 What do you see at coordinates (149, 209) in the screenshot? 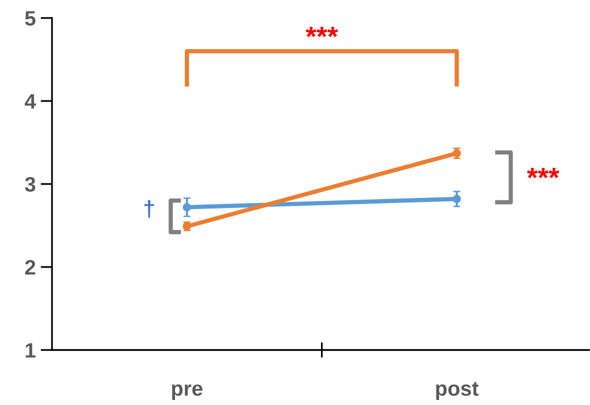
I see `annotation: †` at bounding box center [149, 209].